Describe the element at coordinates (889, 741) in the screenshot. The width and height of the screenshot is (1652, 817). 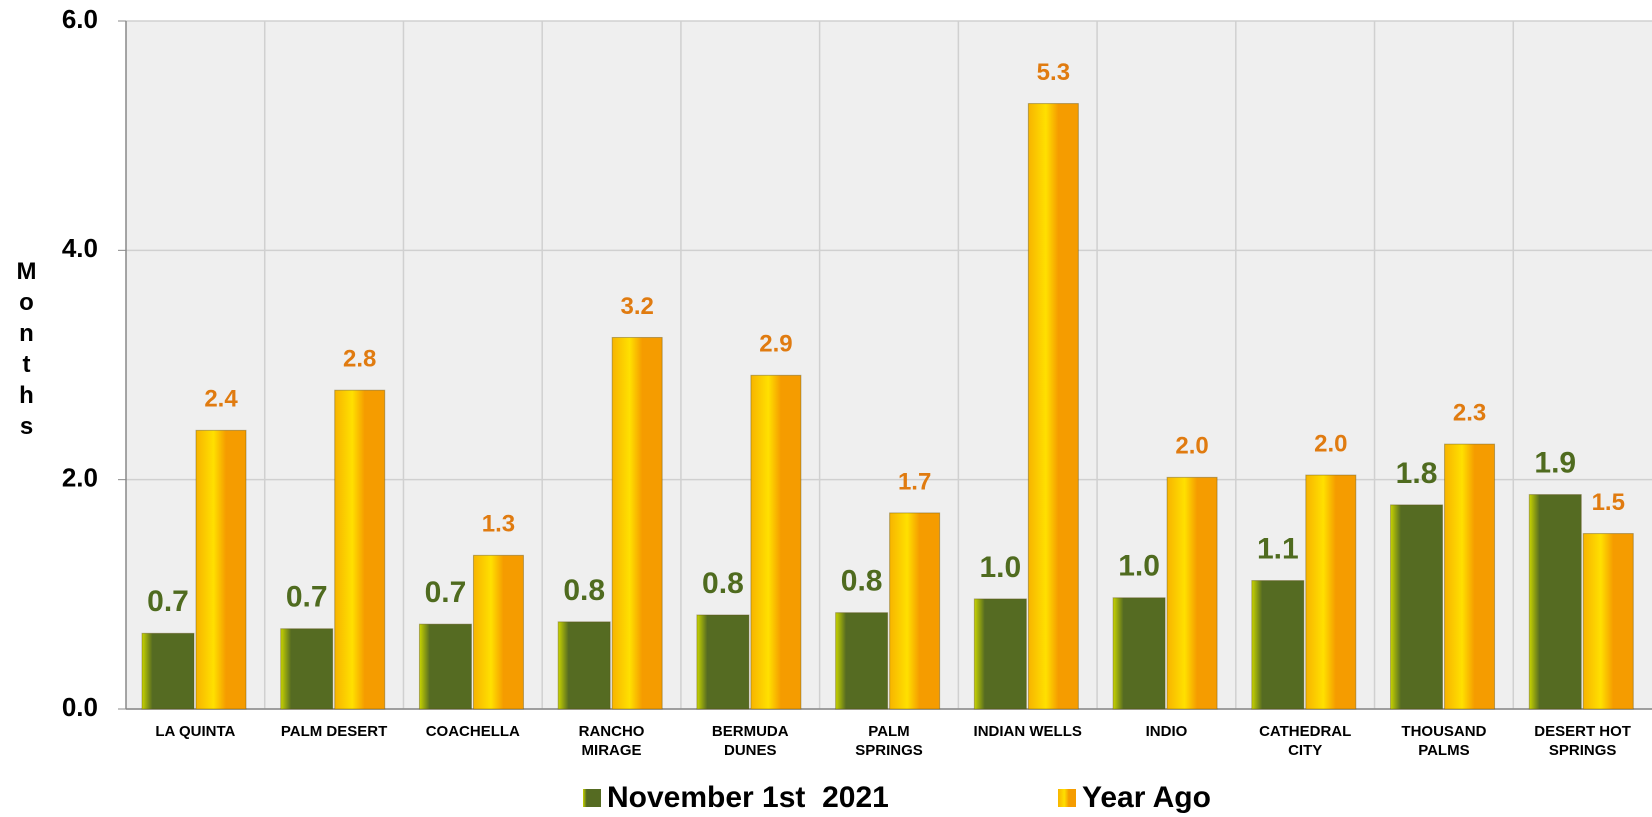
I see `x-tick-label: PALM SPRINGS` at that location.